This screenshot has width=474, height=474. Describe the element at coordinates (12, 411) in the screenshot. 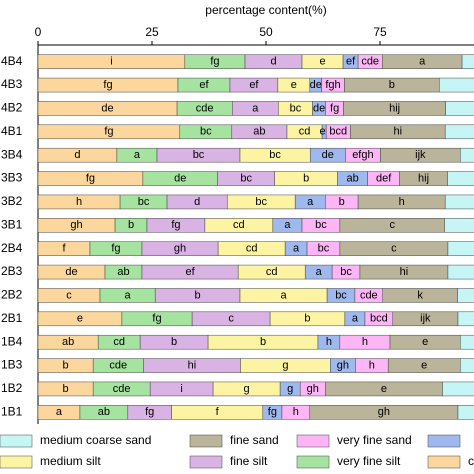

I see `y-tick-label: 1B1` at that location.